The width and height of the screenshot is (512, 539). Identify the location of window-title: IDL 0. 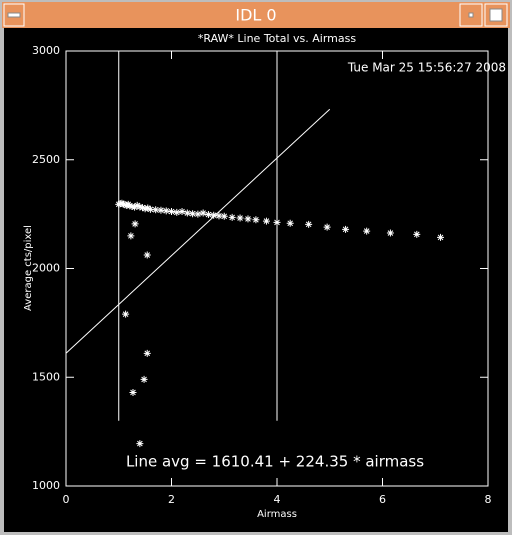
(255, 15).